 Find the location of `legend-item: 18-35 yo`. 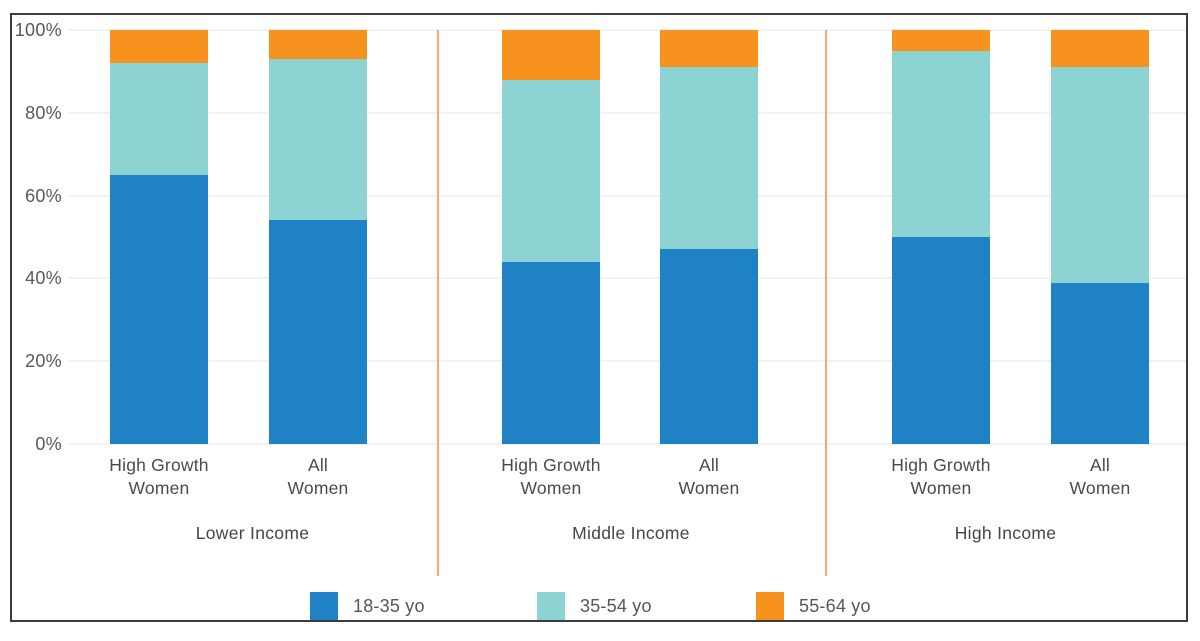

legend-item: 18-35 yo is located at coordinates (367, 606).